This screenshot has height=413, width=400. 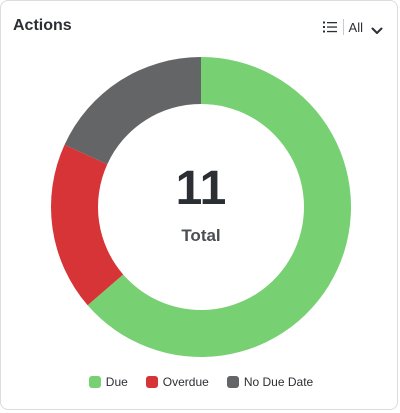 What do you see at coordinates (343, 27) in the screenshot?
I see `filter-divider` at bounding box center [343, 27].